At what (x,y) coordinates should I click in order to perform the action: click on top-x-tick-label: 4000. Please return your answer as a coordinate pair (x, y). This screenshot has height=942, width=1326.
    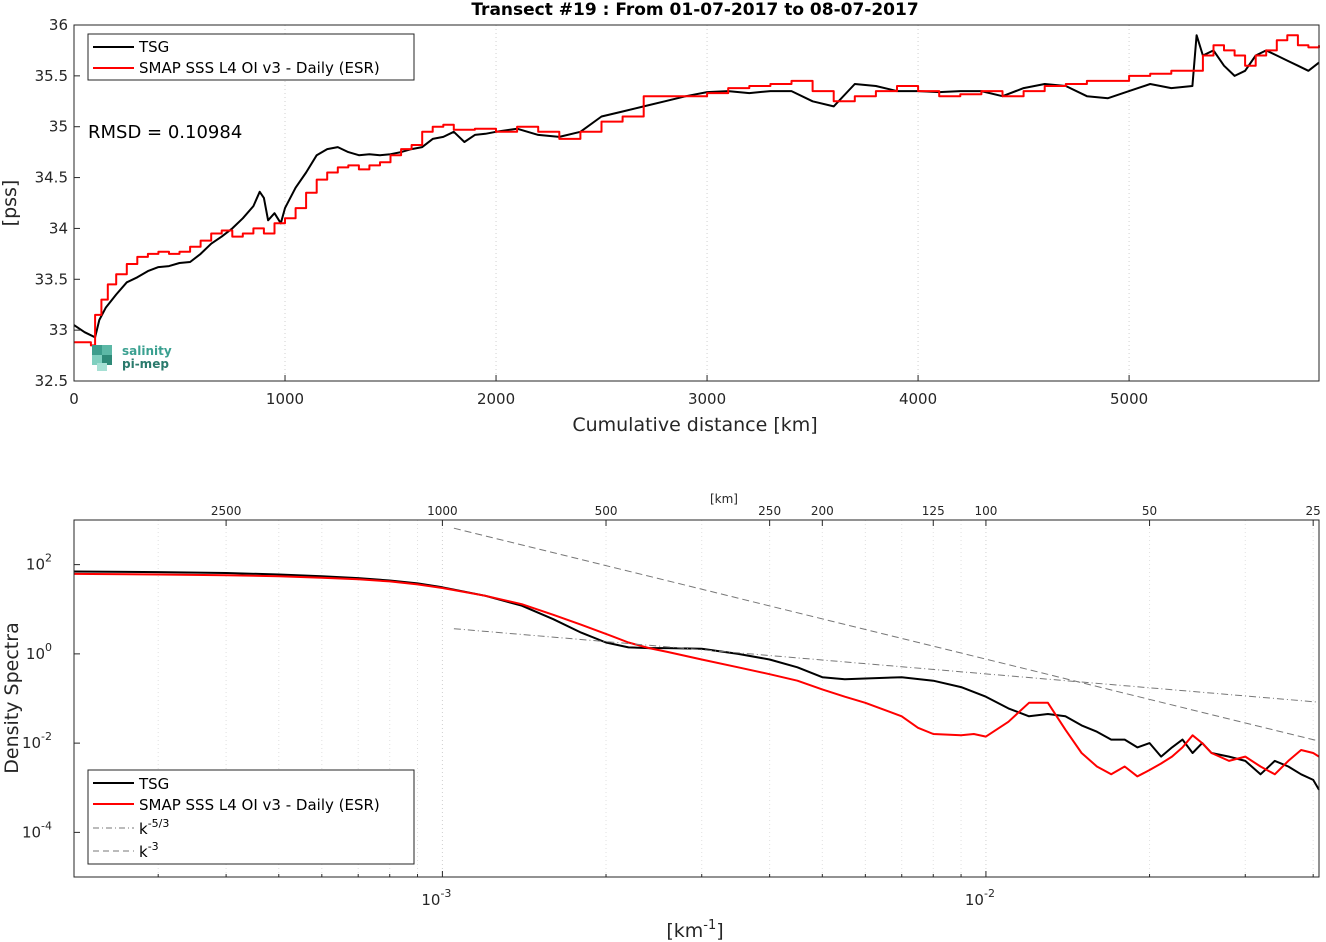
    Looking at the image, I should click on (918, 399).